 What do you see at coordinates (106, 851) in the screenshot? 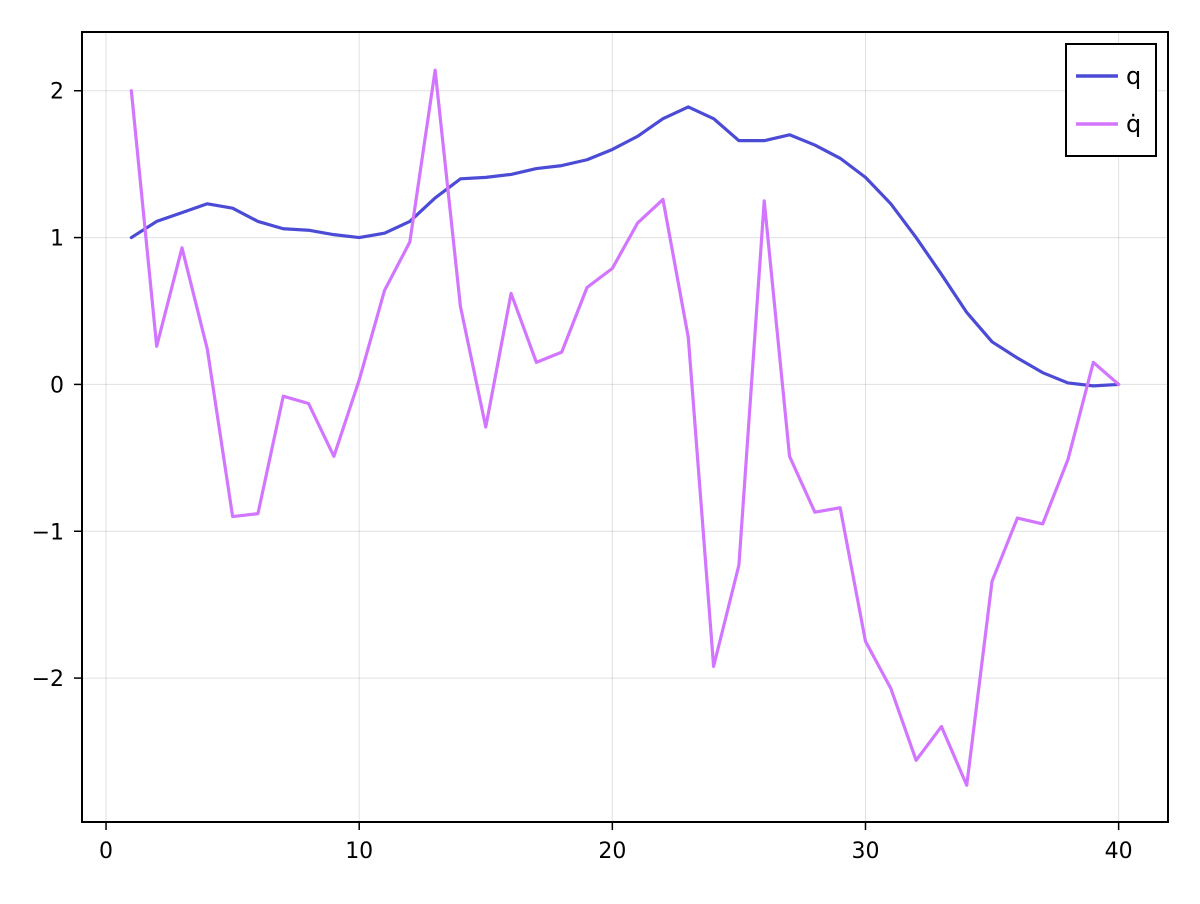
I see `x-tick-label: 0` at bounding box center [106, 851].